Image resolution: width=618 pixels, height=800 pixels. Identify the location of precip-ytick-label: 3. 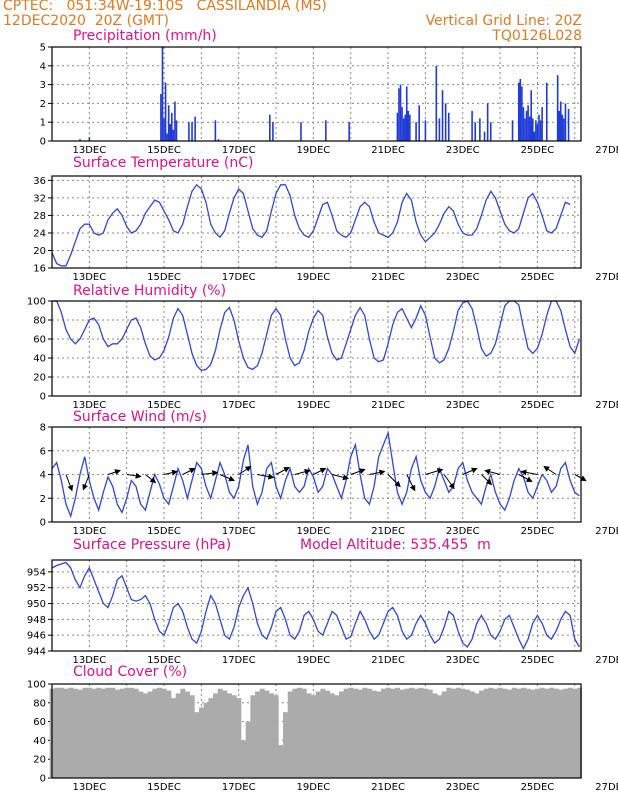
(43, 85).